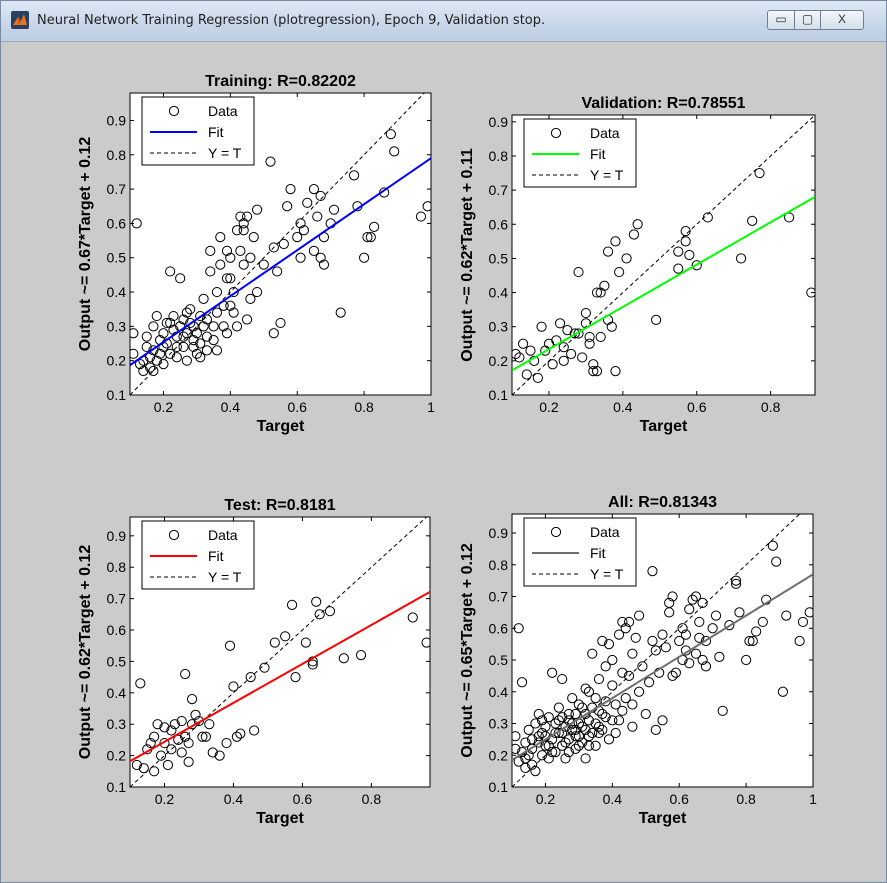 Image resolution: width=887 pixels, height=883 pixels. What do you see at coordinates (663, 283) in the screenshot?
I see `fit-line` at bounding box center [663, 283].